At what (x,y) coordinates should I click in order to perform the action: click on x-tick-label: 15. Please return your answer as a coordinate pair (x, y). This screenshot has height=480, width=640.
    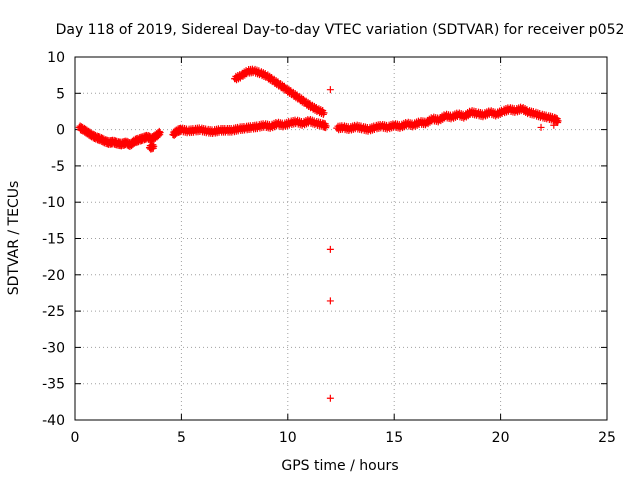
    Looking at the image, I should click on (394, 438).